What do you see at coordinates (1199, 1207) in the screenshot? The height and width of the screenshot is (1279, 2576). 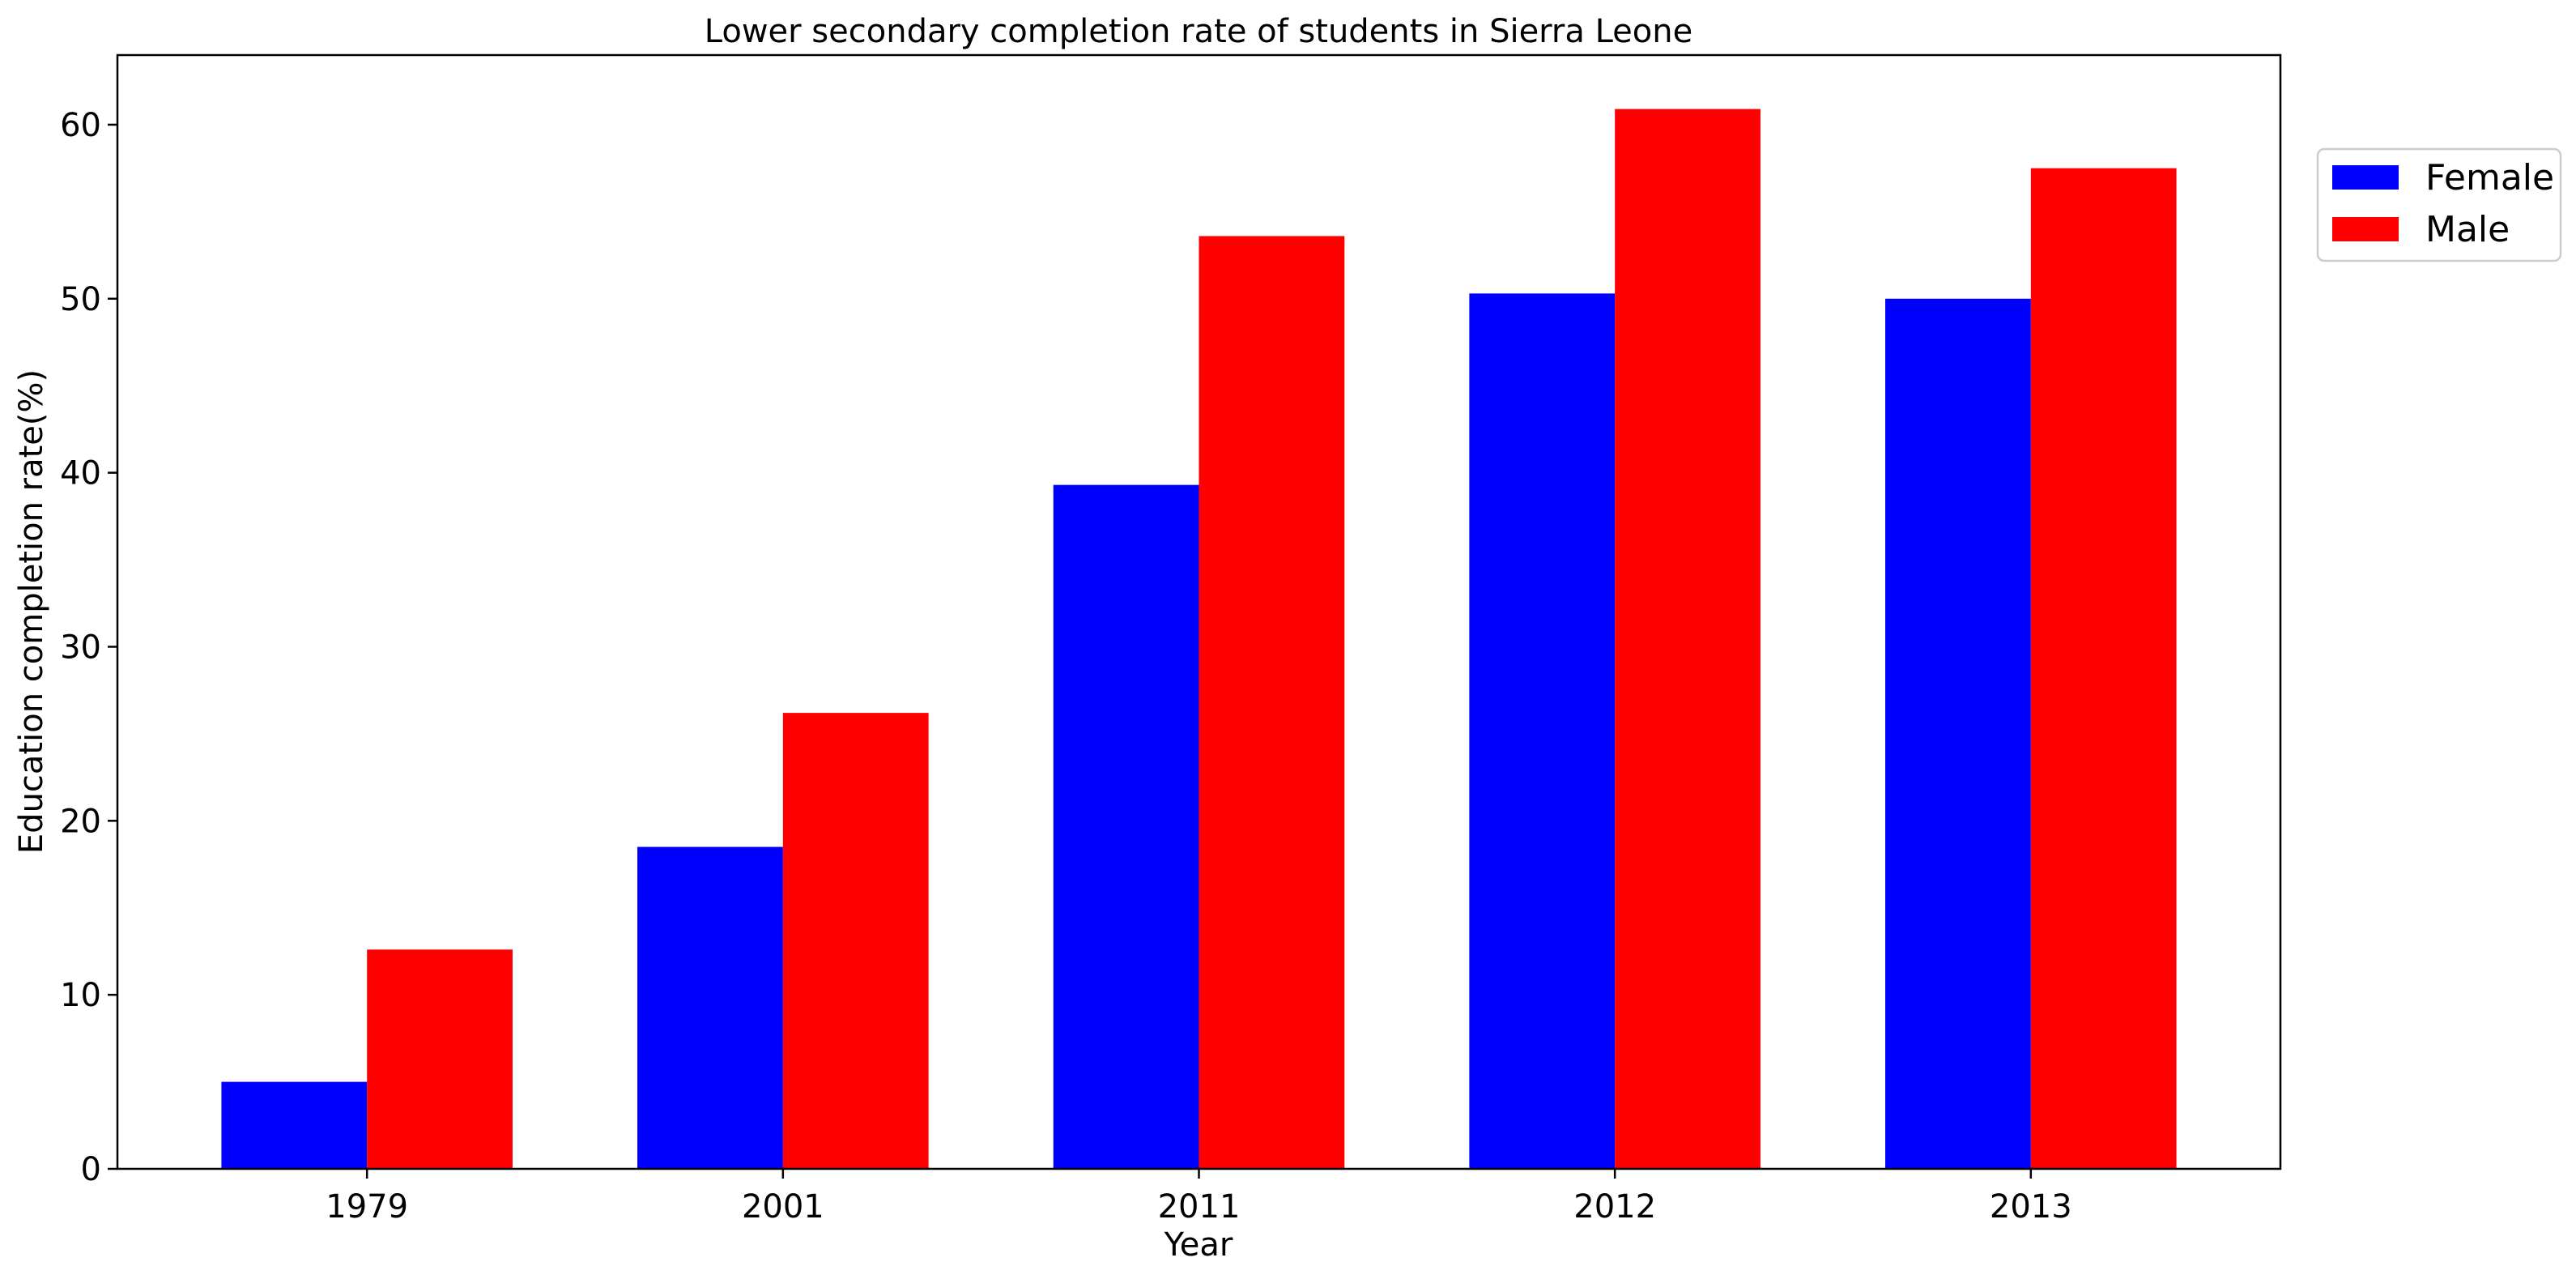 I see `x-tick-label: 2011` at bounding box center [1199, 1207].